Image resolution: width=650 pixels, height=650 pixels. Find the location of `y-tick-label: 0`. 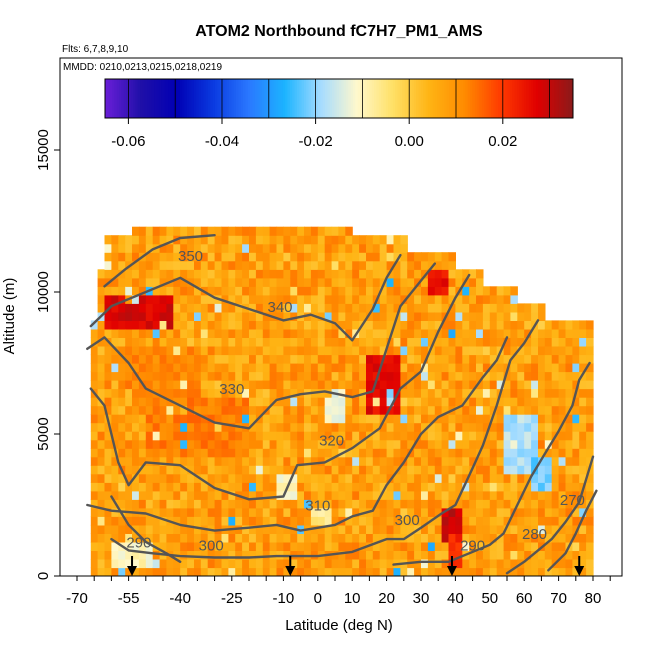

y-tick-label: 0 is located at coordinates (43, 576).